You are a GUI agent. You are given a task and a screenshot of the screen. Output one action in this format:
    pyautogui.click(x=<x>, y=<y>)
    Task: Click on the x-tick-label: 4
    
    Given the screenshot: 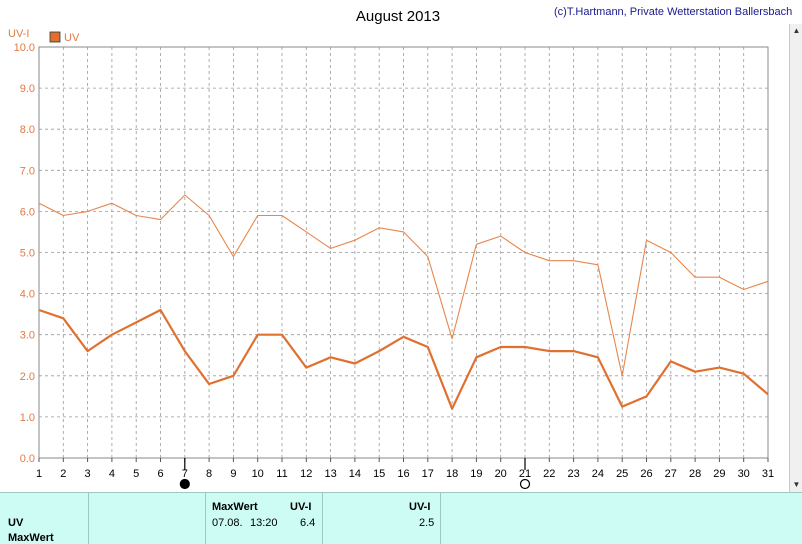 What is the action you would take?
    pyautogui.click(x=112, y=474)
    